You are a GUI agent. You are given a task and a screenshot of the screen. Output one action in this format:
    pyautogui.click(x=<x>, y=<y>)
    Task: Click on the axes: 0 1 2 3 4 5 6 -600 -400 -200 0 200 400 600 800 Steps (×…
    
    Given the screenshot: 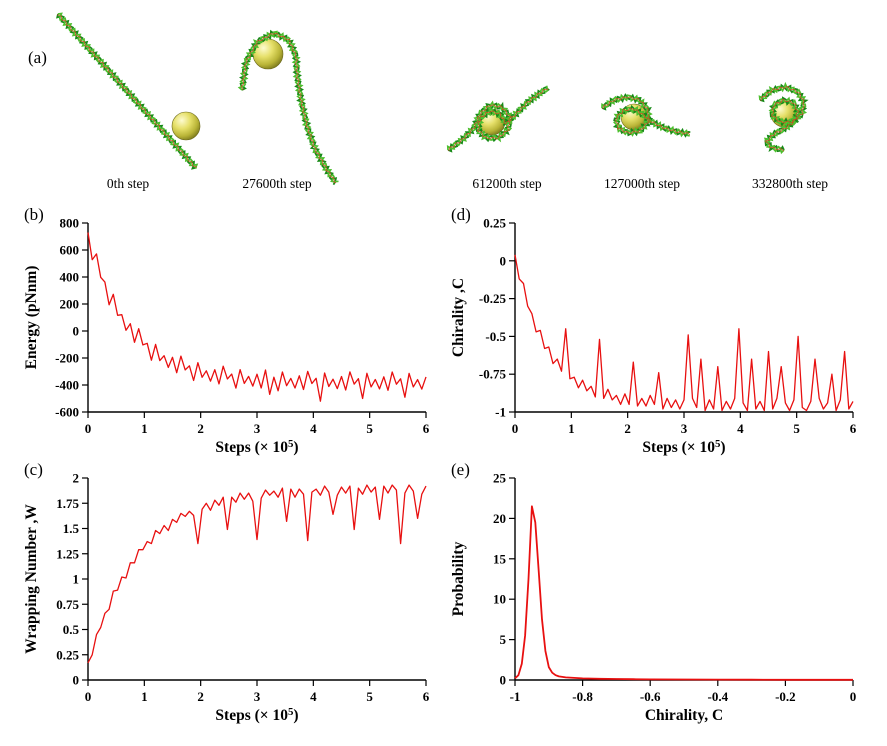 What is the action you would take?
    pyautogui.click(x=226, y=336)
    